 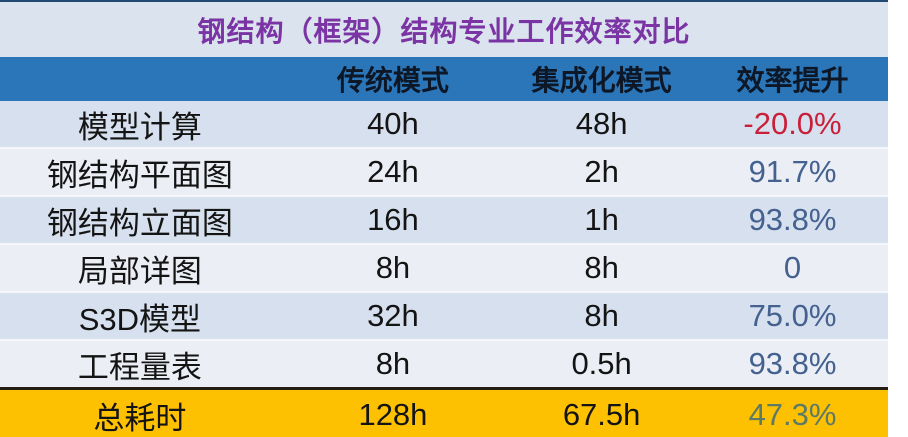 What do you see at coordinates (139, 367) in the screenshot?
I see `task-label: 工程量表` at bounding box center [139, 367].